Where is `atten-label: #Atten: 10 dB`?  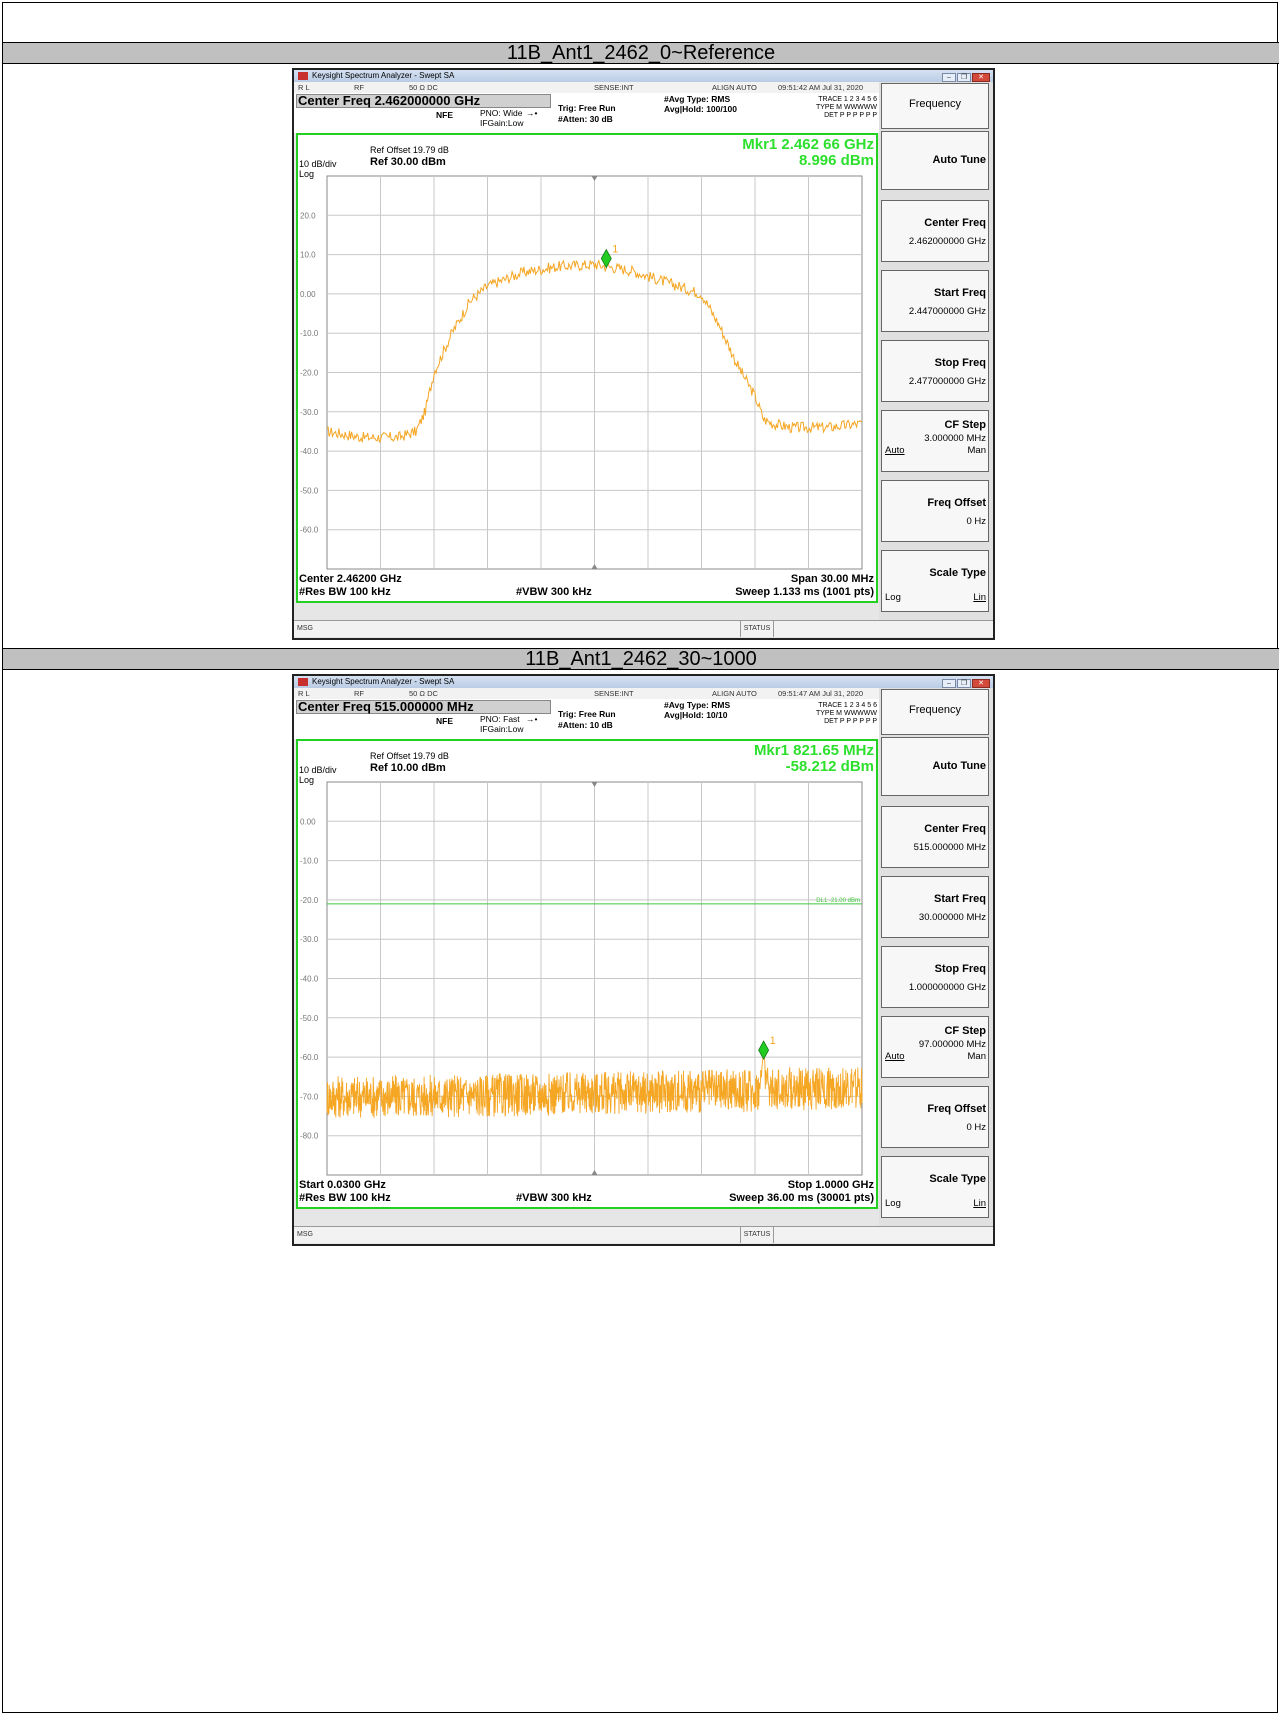
atten-label: #Atten: 10 dB is located at coordinates (585, 725).